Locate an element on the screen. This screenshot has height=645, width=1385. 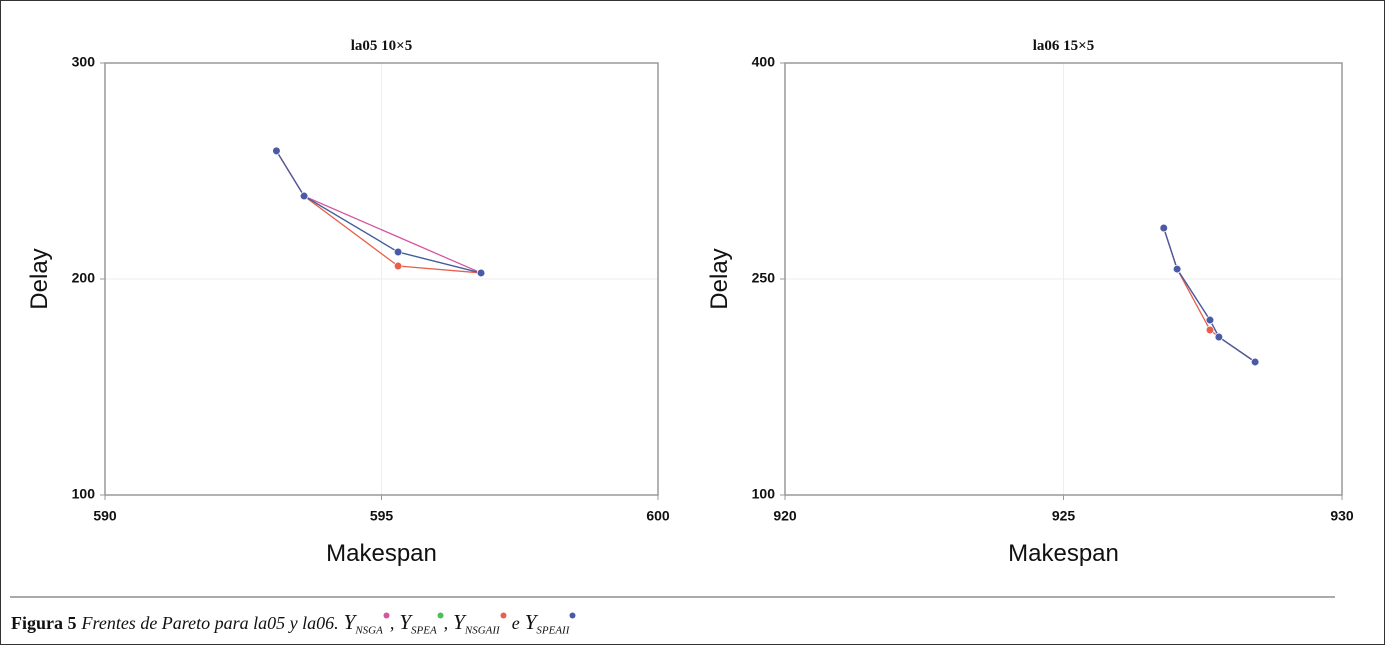
caption-series-name: SPEA is located at coordinates (424, 630).